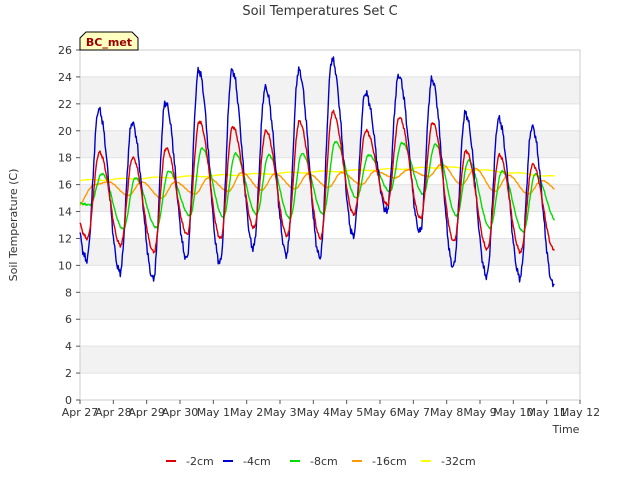 The image size is (640, 480). I want to click on x-axis-label: Time, so click(566, 429).